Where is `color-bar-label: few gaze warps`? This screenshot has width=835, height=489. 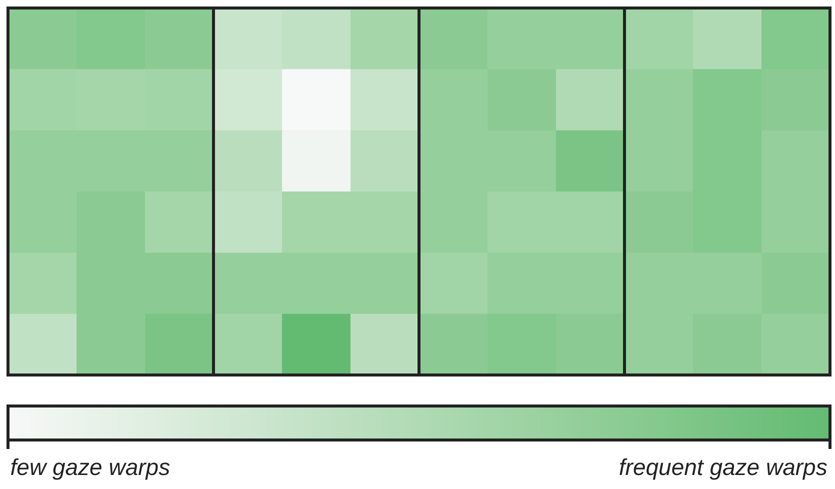
color-bar-label: few gaze warps is located at coordinates (90, 467).